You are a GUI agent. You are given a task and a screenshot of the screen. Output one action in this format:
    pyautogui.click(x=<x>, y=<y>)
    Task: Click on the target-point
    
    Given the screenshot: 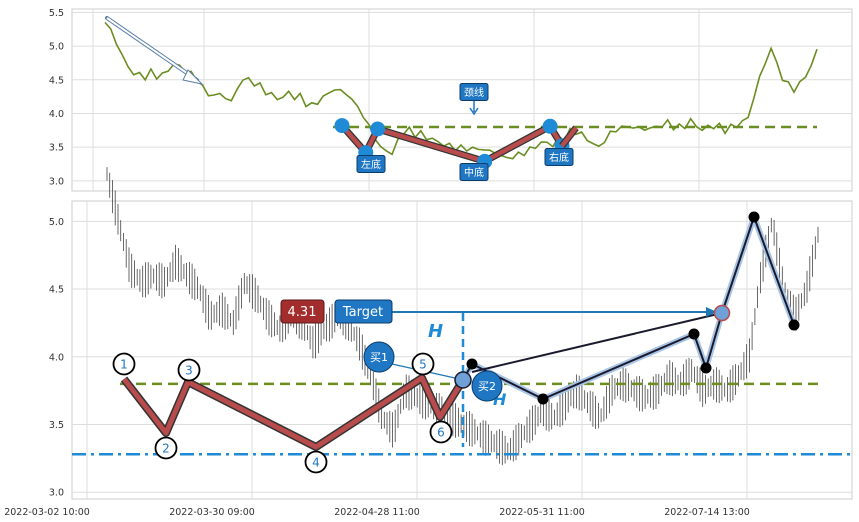 What is the action you would take?
    pyautogui.click(x=722, y=313)
    